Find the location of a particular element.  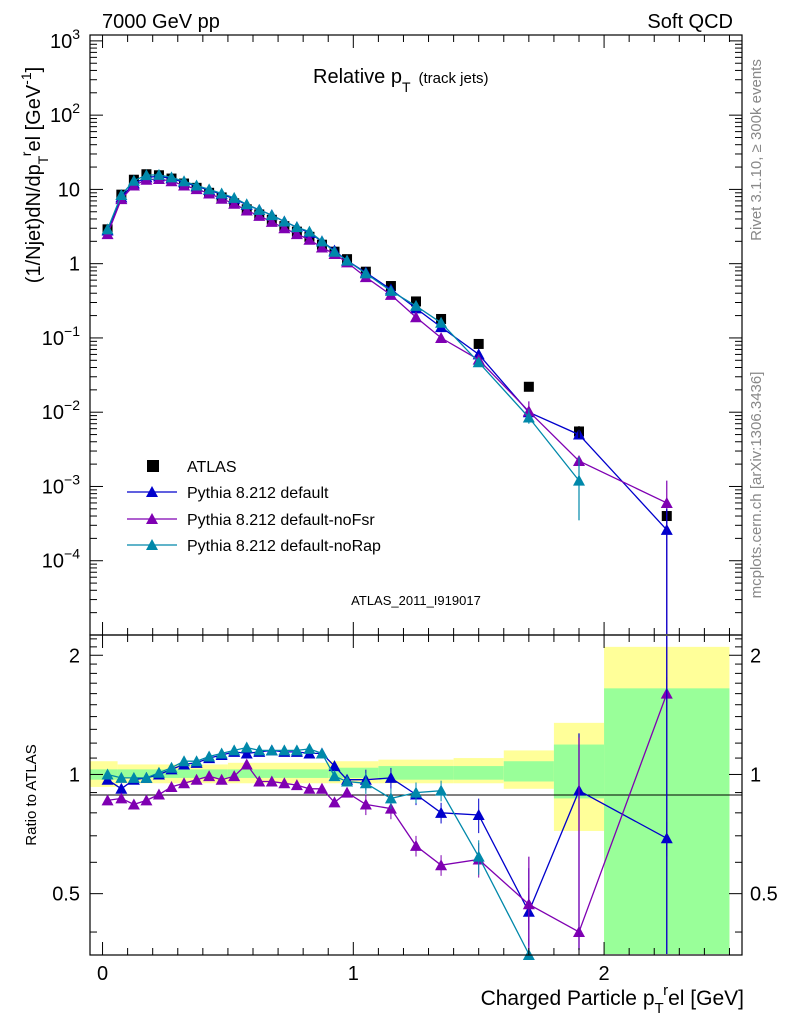

mcplots-label: mcplots.cern.ch [arXiv:1306.3436] is located at coordinates (756, 485).